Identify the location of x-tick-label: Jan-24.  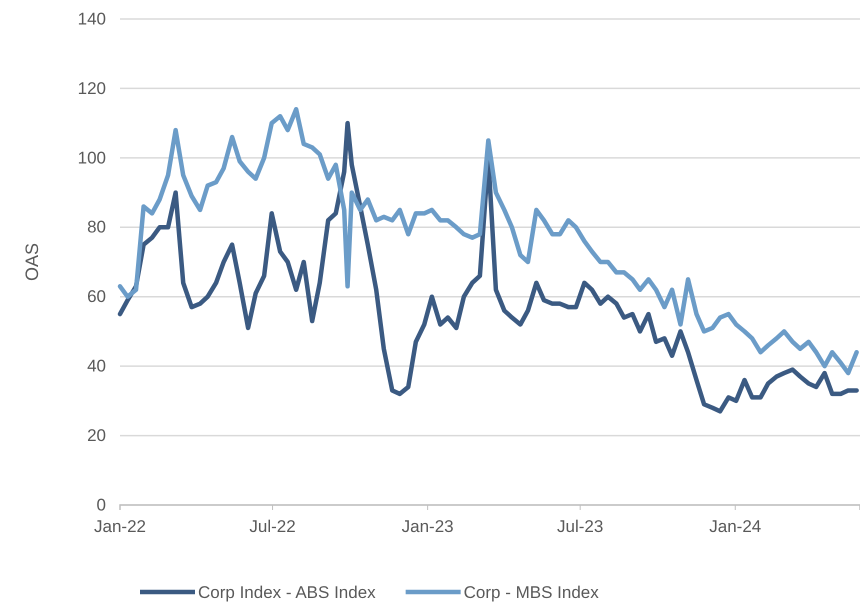
(735, 526).